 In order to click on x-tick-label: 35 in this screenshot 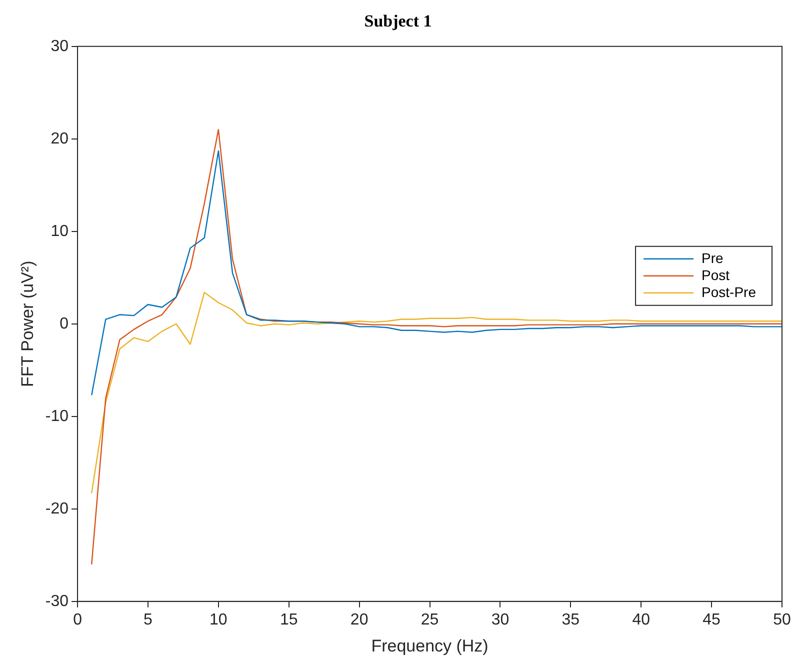, I will do `click(571, 619)`.